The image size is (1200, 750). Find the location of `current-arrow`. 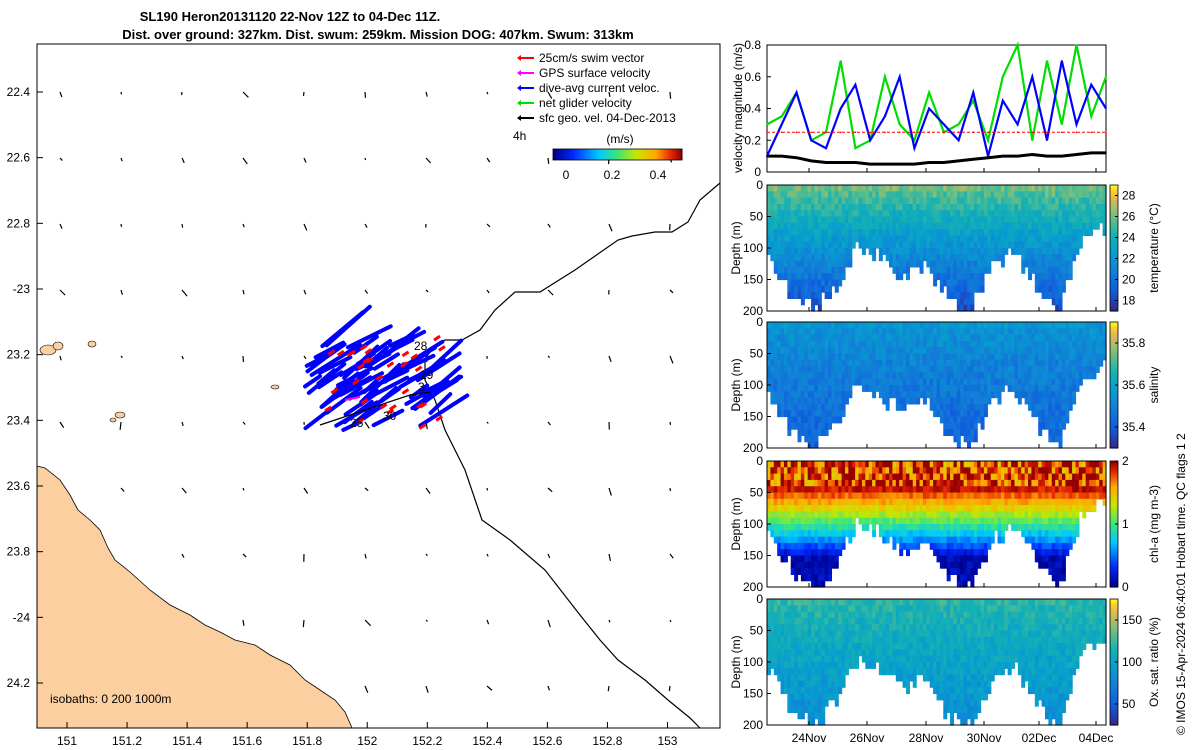

current-arrow is located at coordinates (610, 227).